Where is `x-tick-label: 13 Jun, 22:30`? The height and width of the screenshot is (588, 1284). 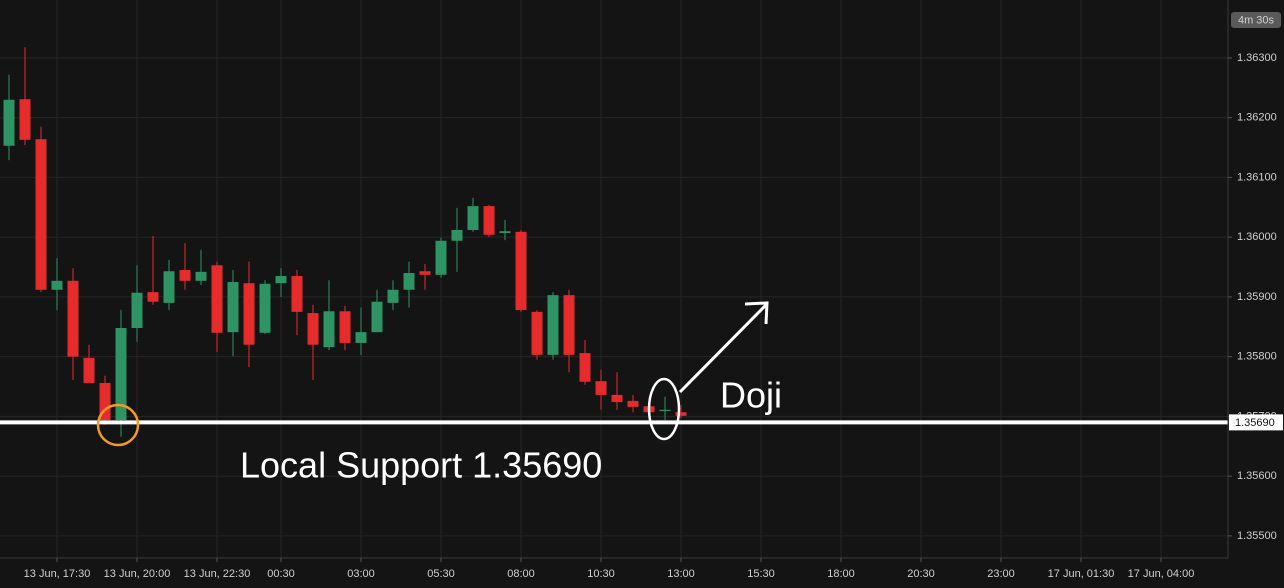 x-tick-label: 13 Jun, 22:30 is located at coordinates (217, 574).